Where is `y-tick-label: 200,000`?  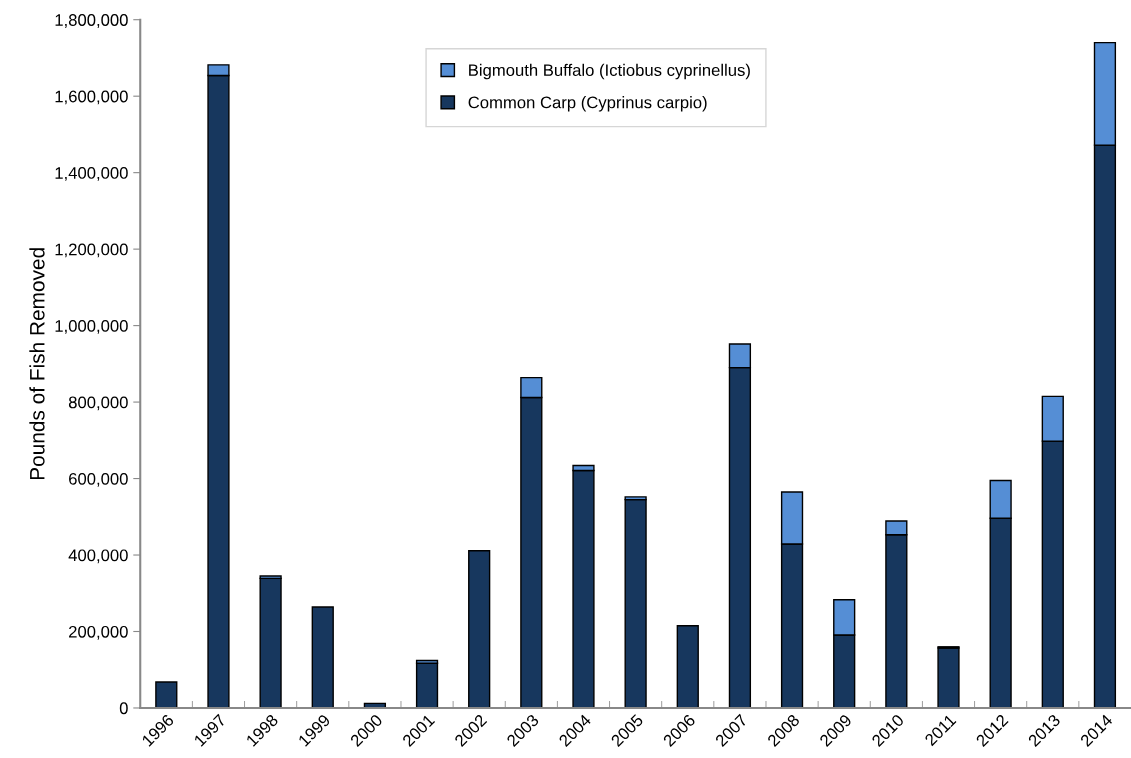 y-tick-label: 200,000 is located at coordinates (98, 632).